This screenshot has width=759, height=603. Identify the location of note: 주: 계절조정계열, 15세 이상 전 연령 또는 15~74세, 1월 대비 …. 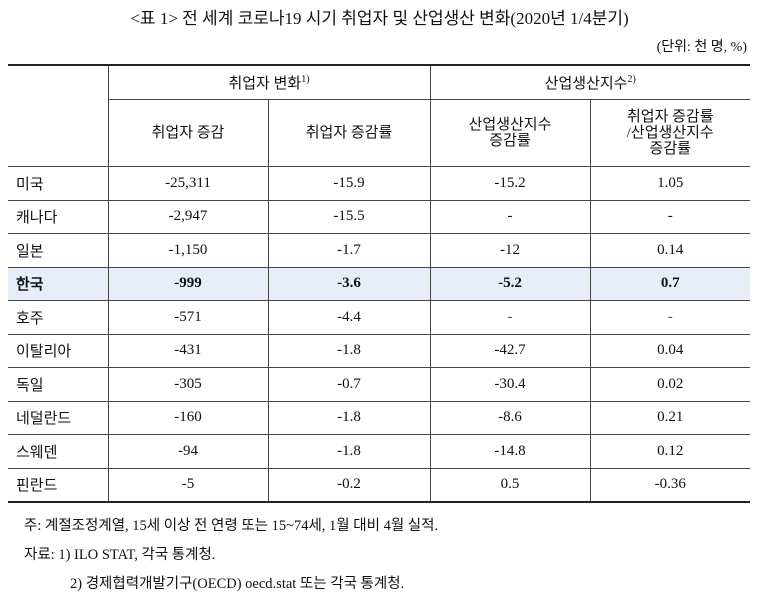
(231, 526).